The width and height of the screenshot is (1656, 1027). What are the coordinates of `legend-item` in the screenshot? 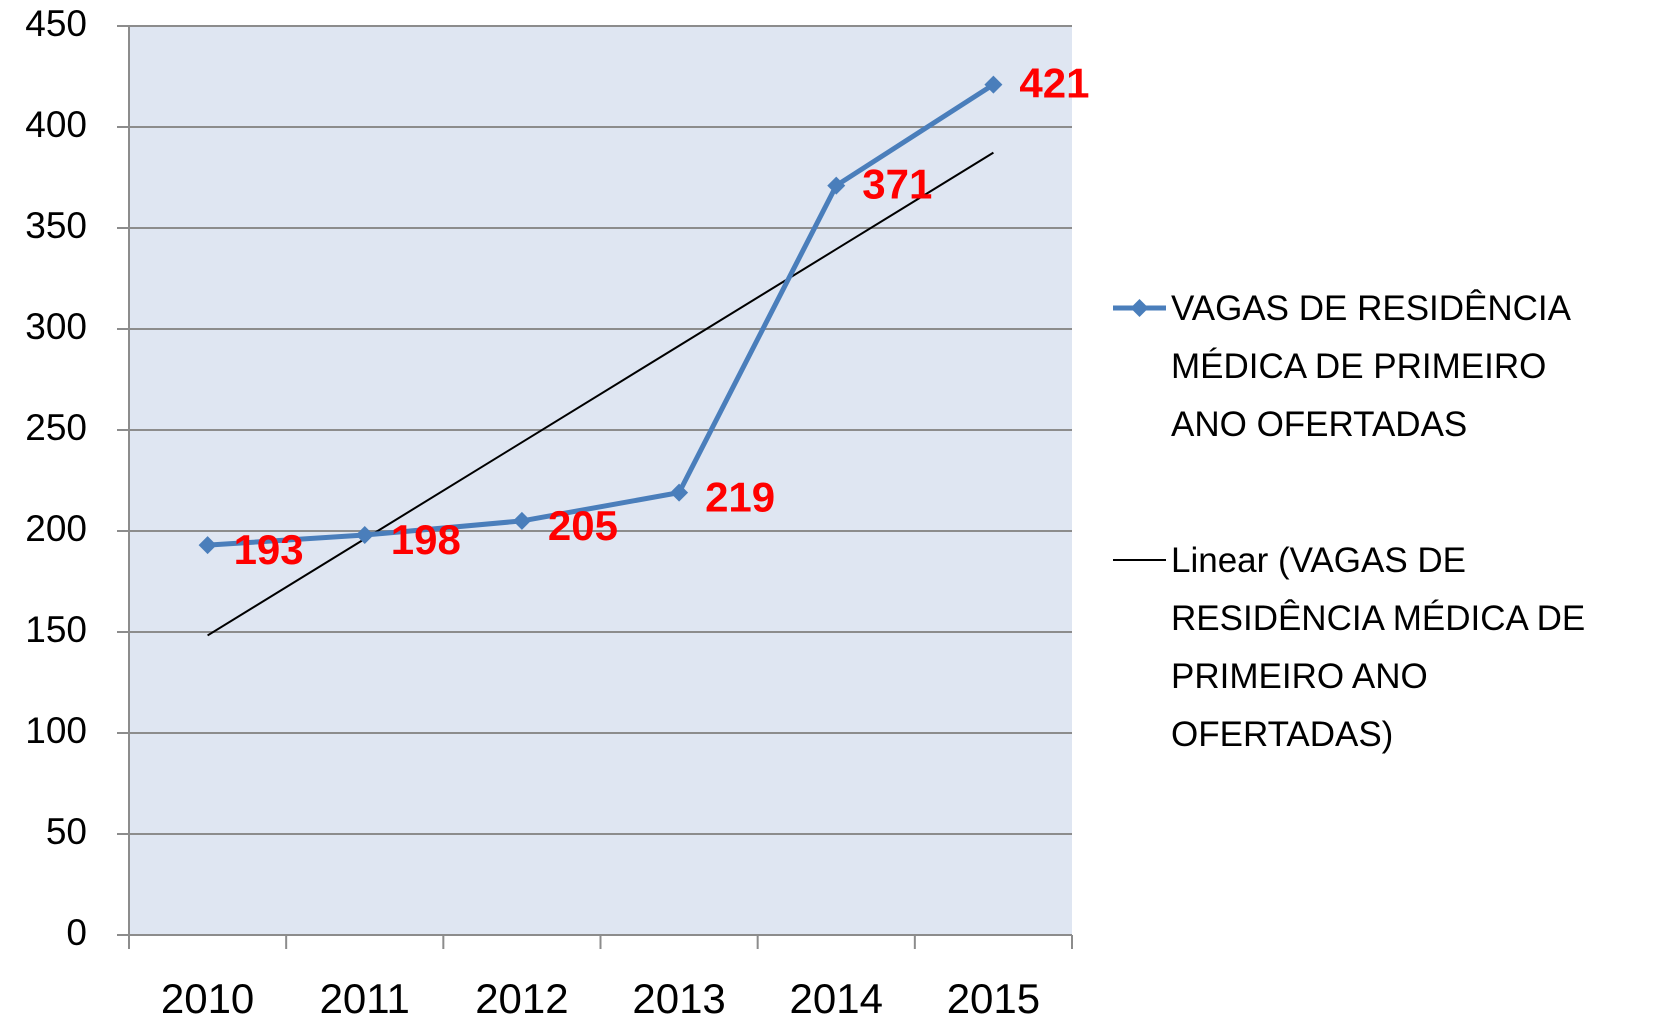 It's located at (1139, 308).